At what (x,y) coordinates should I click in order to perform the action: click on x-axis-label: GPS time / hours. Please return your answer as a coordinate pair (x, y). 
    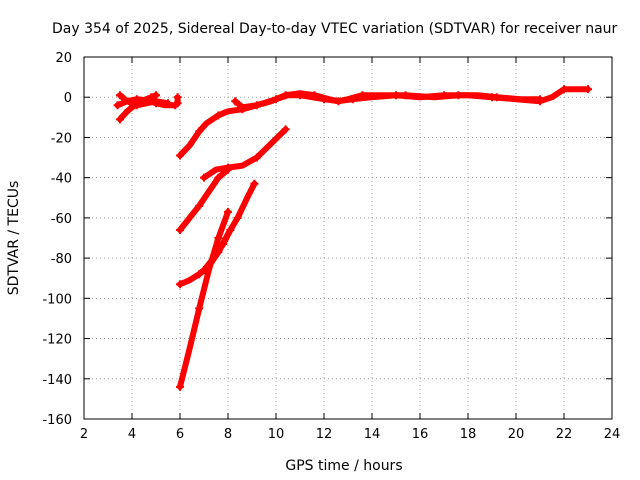
    Looking at the image, I should click on (343, 466).